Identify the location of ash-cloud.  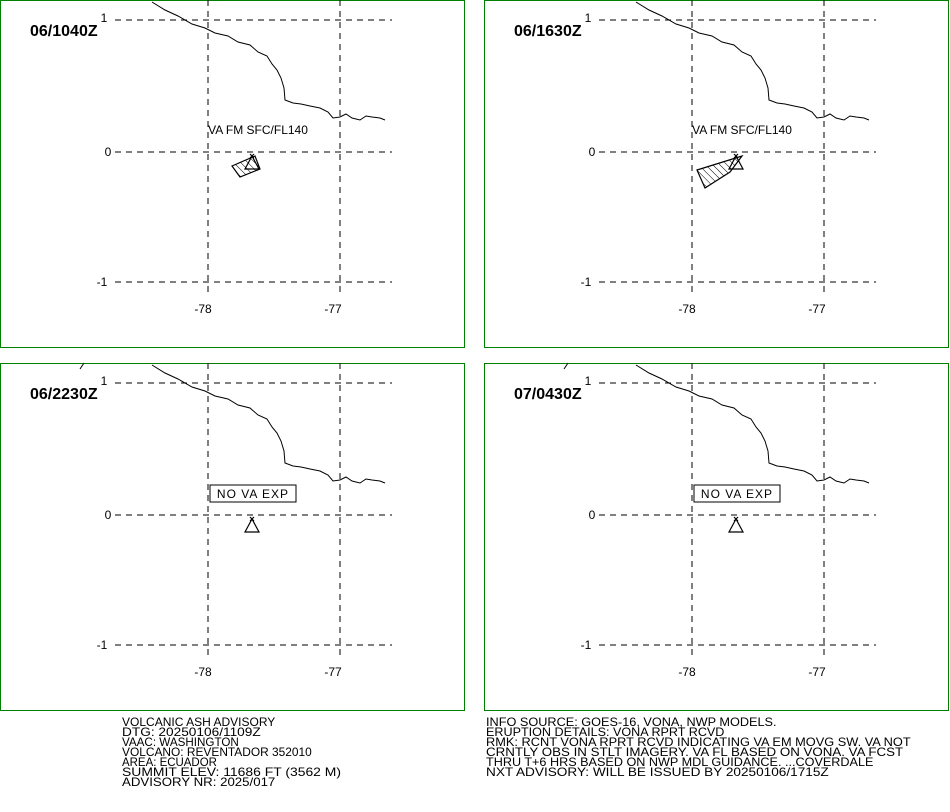
(720, 171).